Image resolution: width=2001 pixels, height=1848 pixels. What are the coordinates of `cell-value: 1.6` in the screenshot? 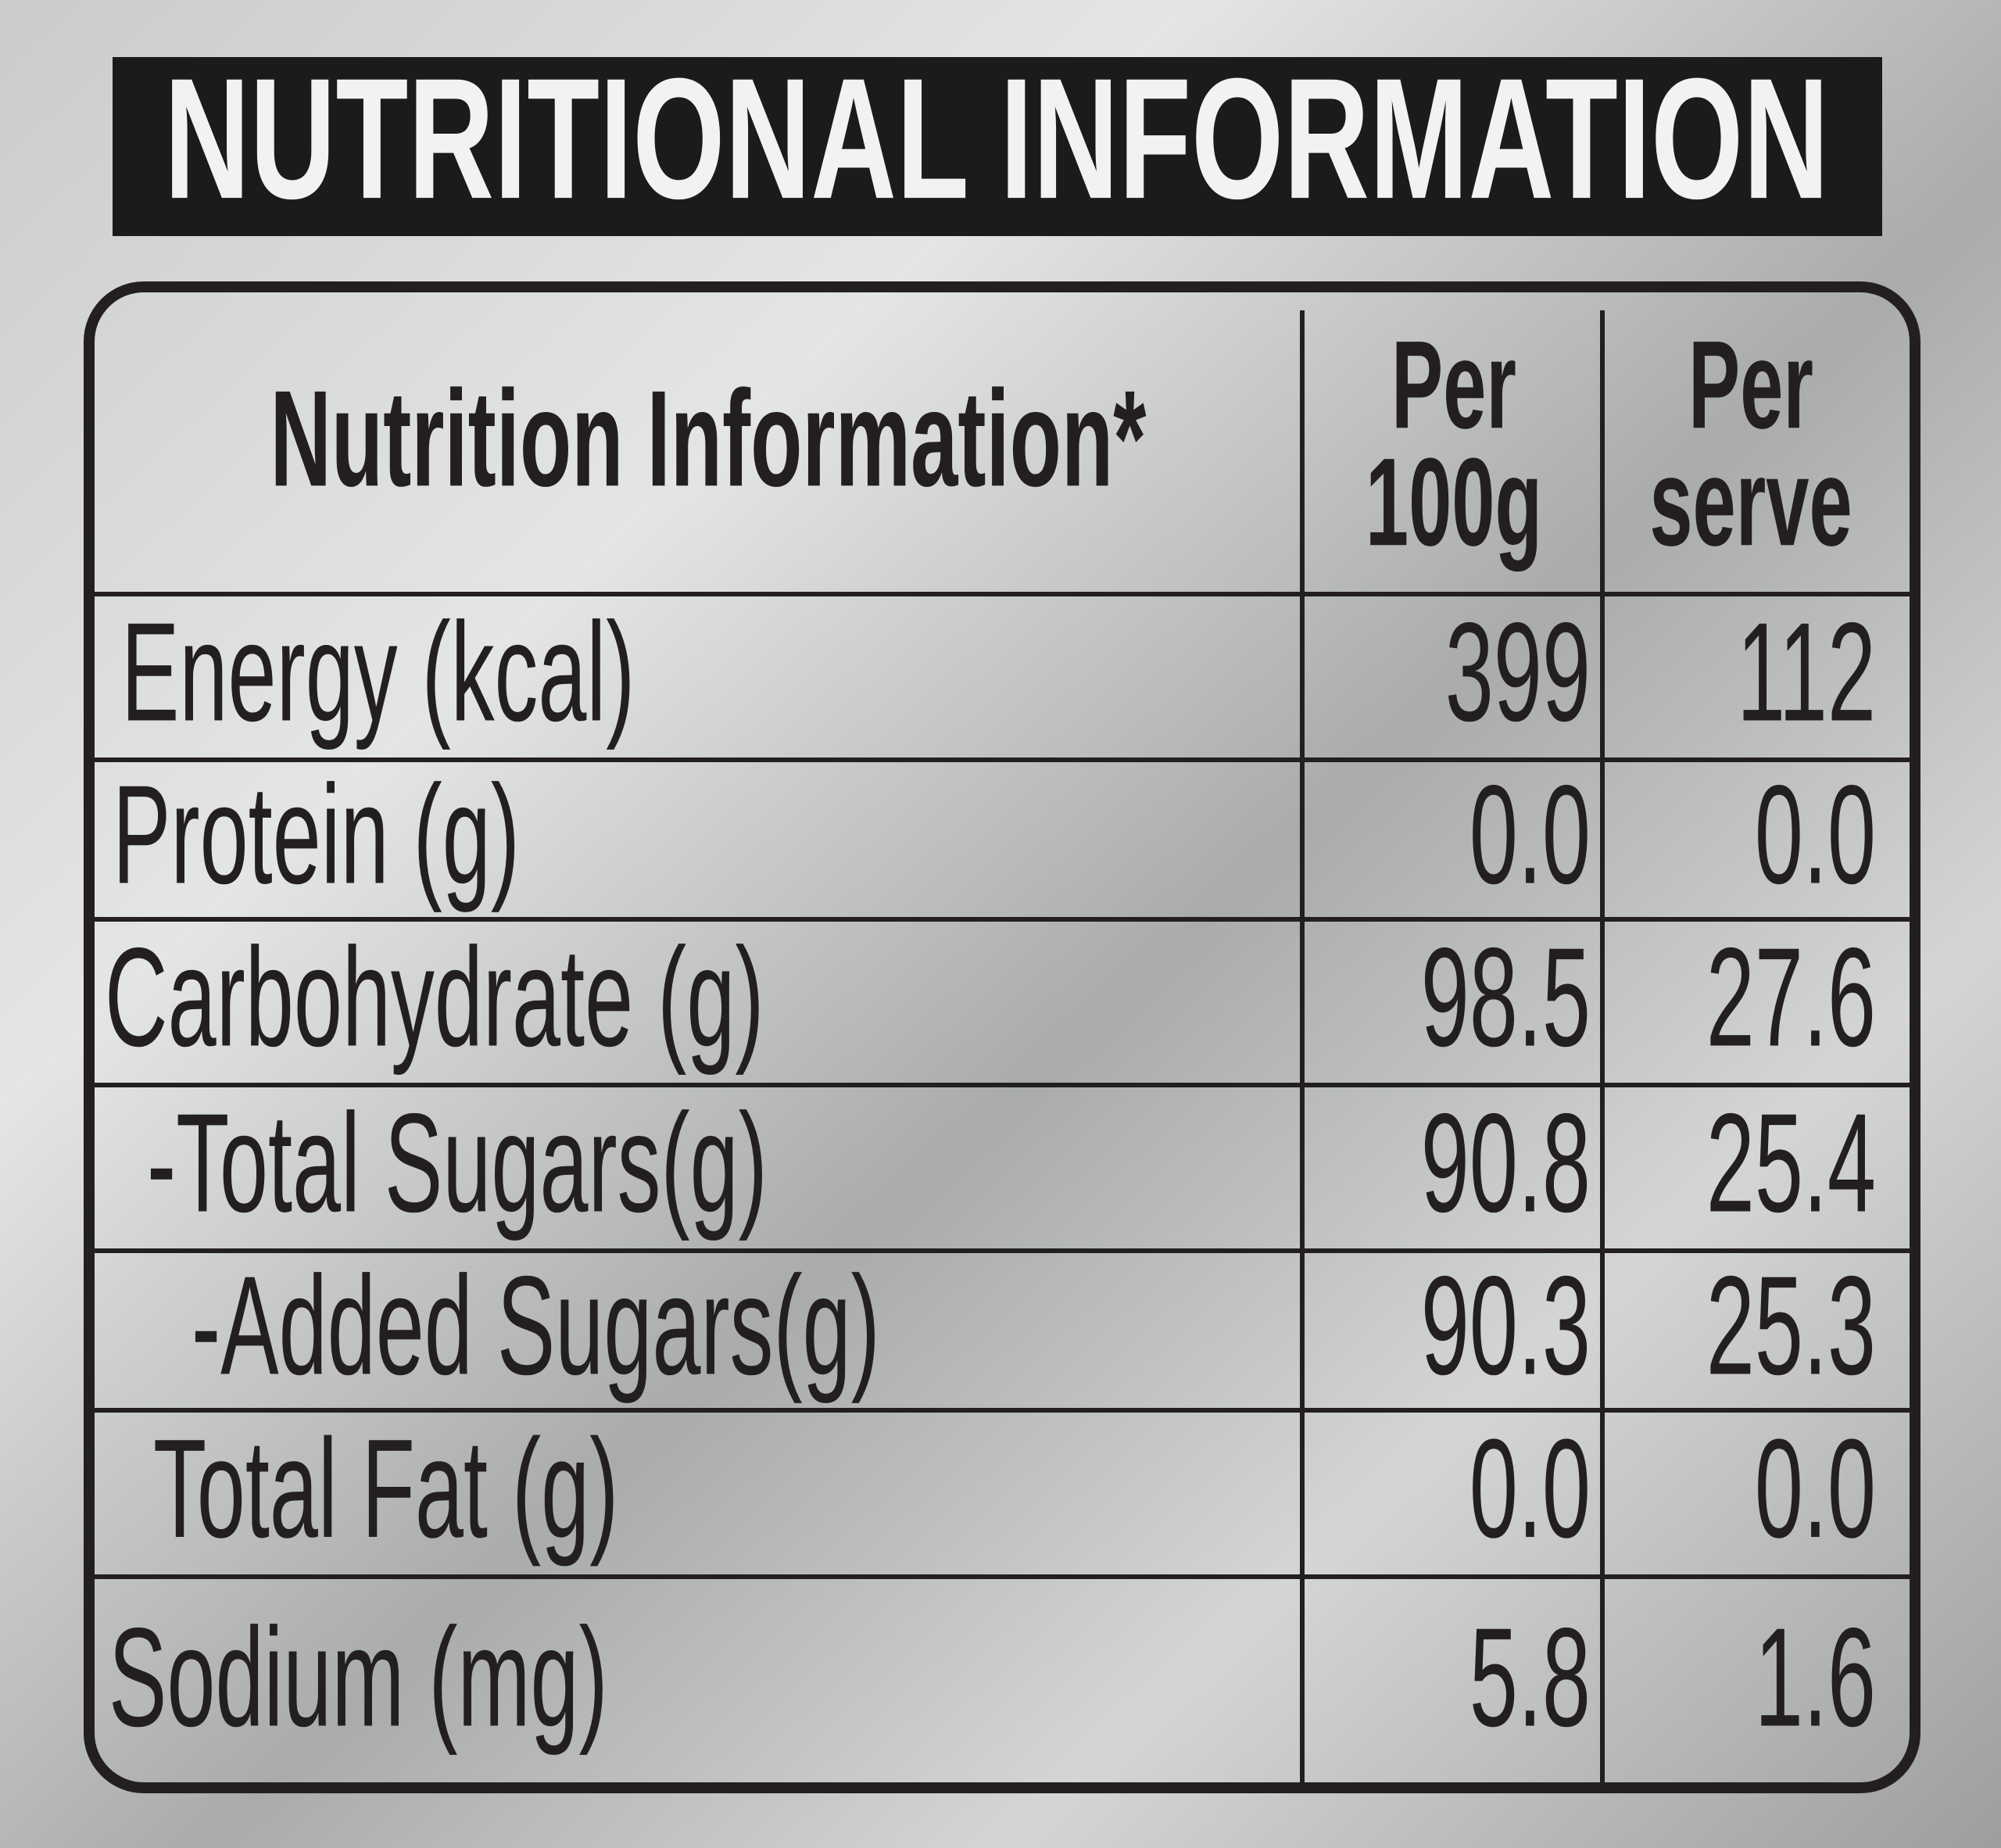 It's located at (1815, 1677).